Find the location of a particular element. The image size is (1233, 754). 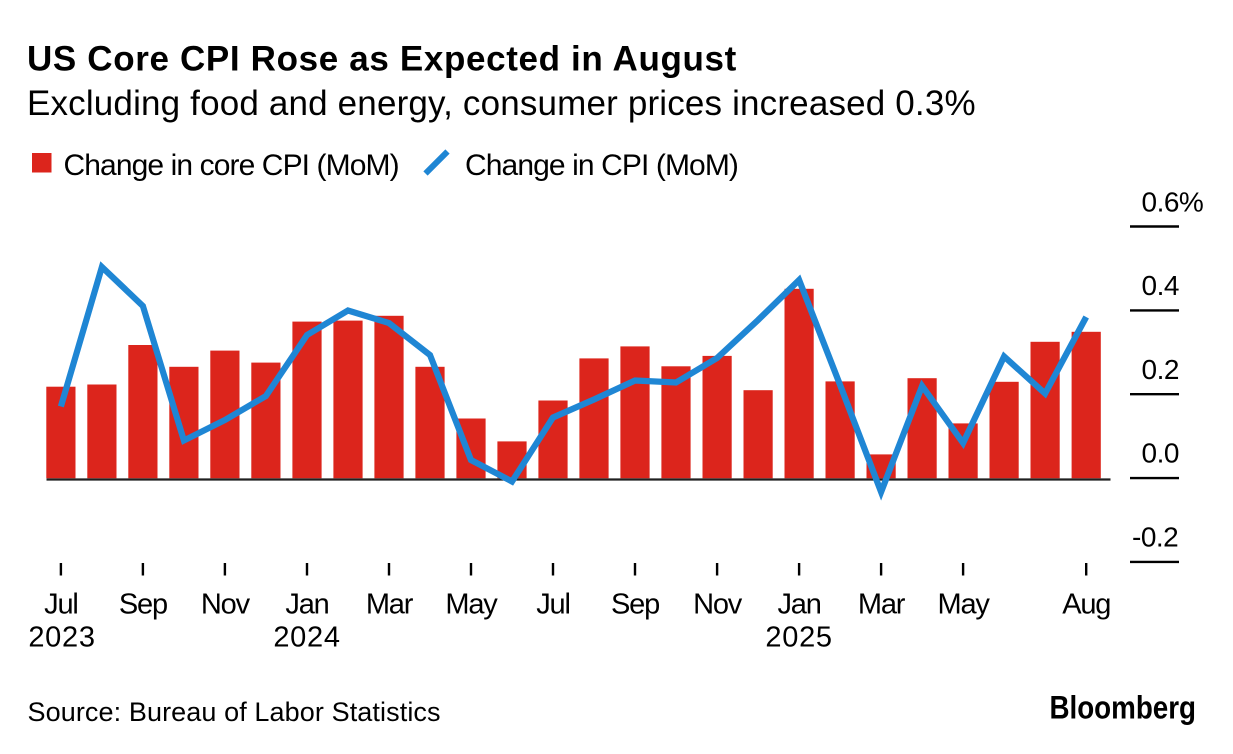

svg-text: 0.0 is located at coordinates (1160, 453).